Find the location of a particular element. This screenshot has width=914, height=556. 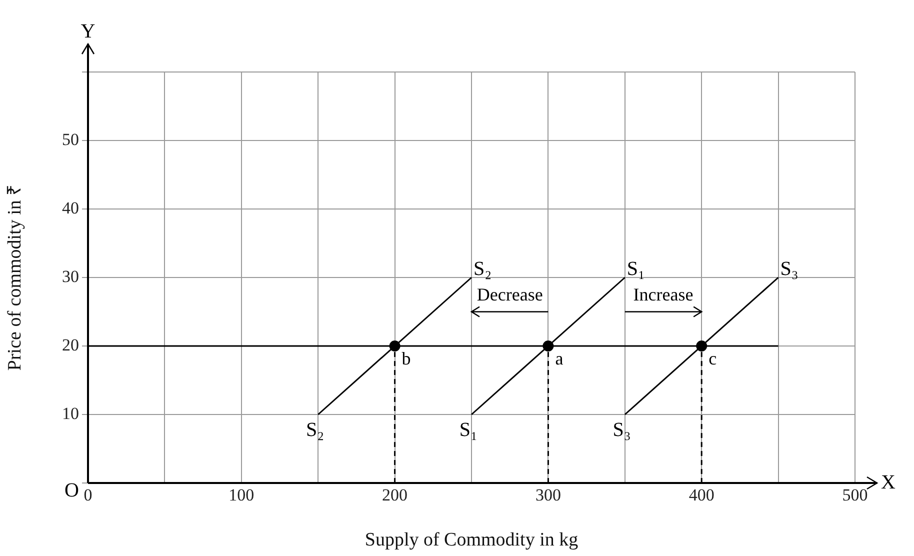

x-tick-label: 0 is located at coordinates (88, 495).